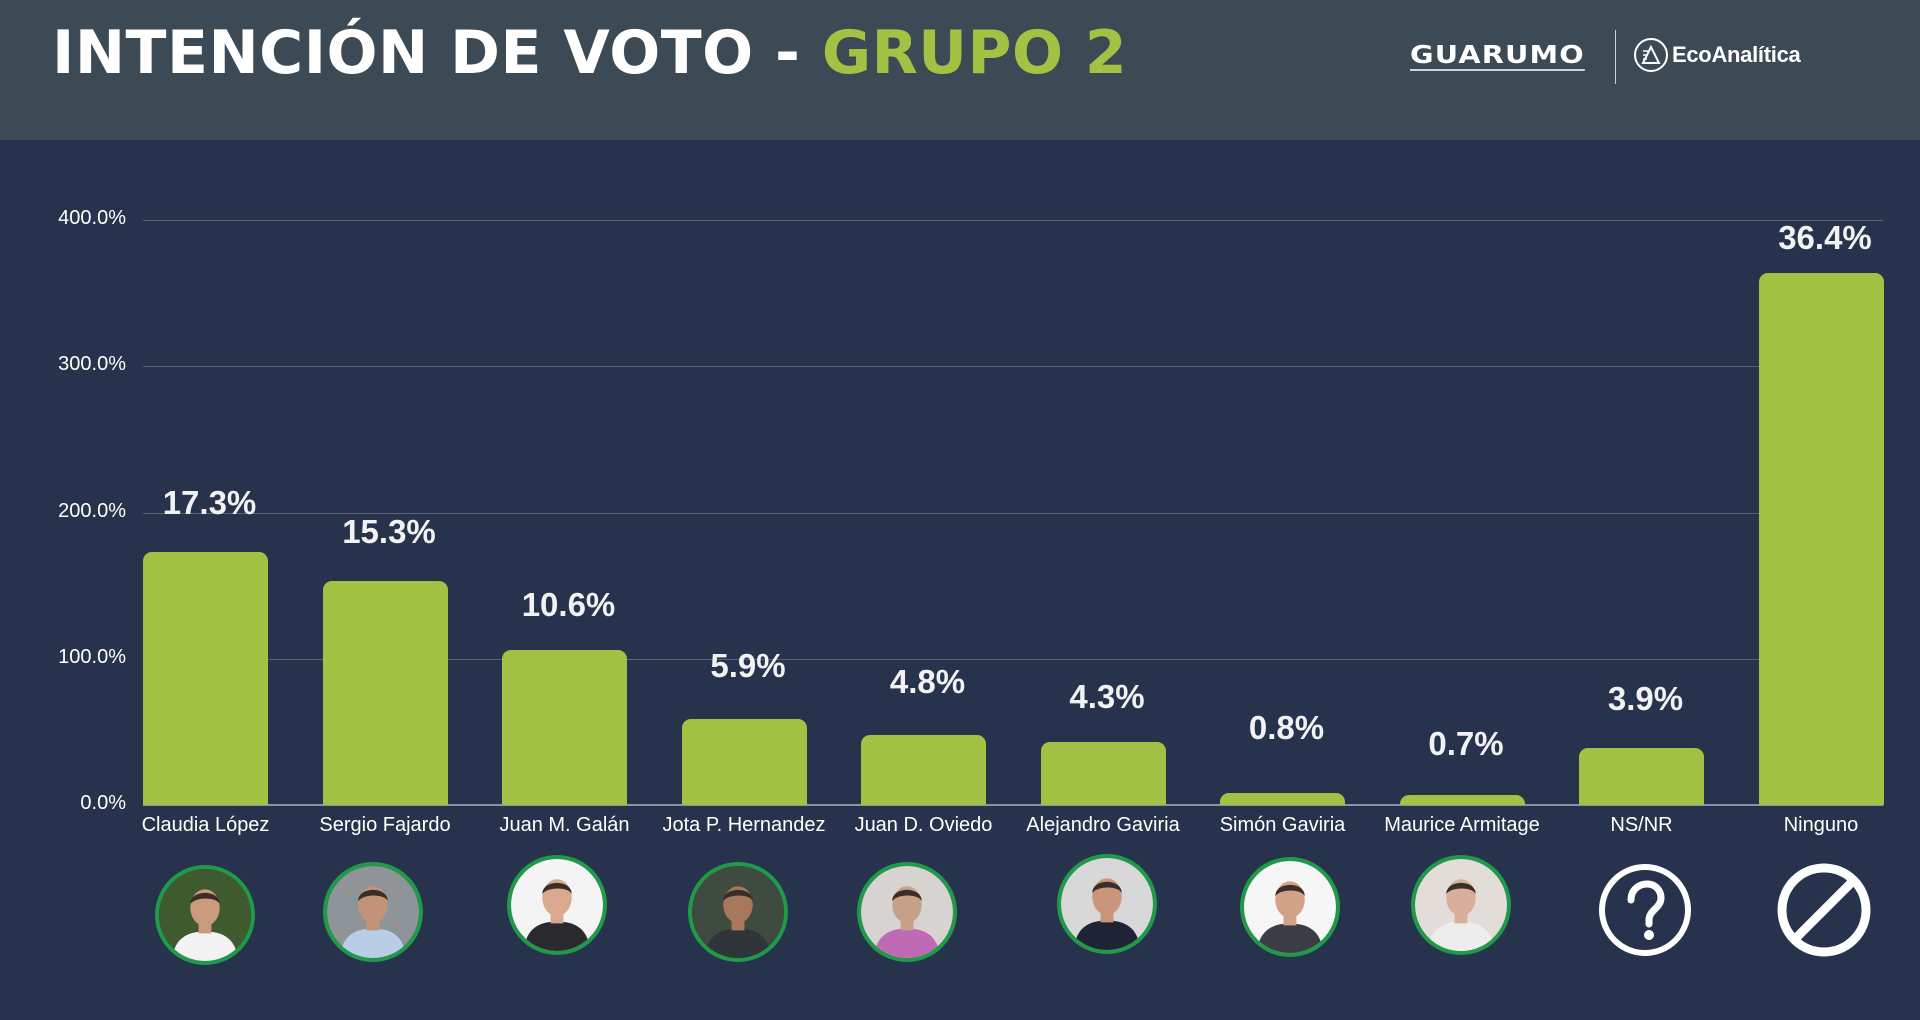 The height and width of the screenshot is (1020, 1920). I want to click on category-label: Maurice Armitage, so click(1462, 825).